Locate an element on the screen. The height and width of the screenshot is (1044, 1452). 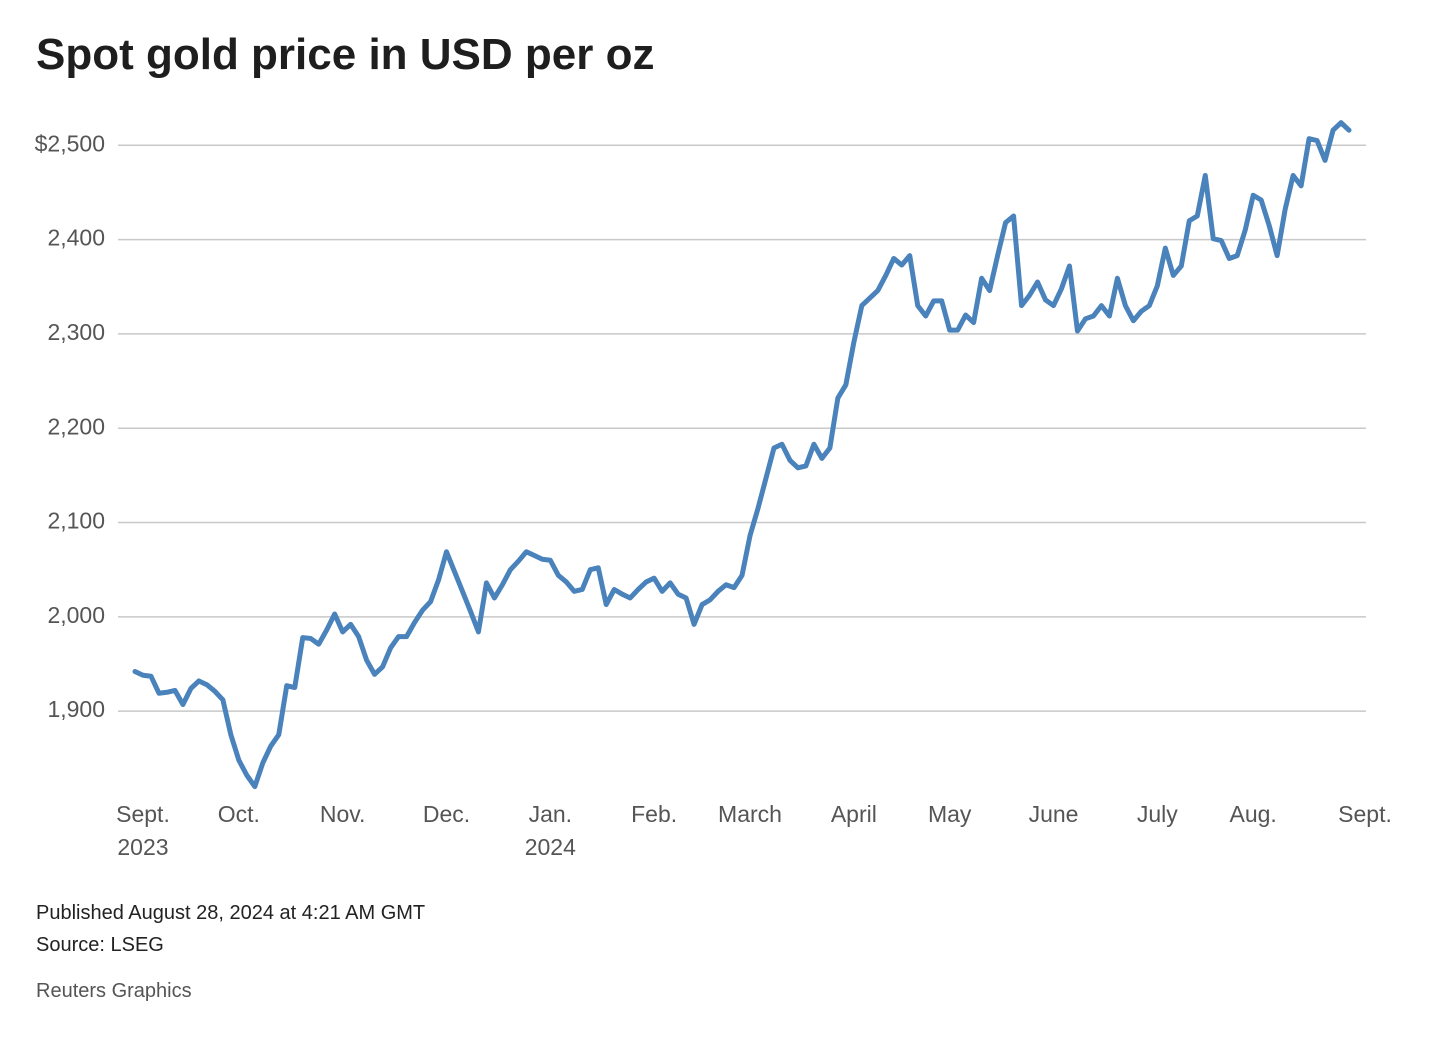
y-tick-label: 2,300 is located at coordinates (76, 332).